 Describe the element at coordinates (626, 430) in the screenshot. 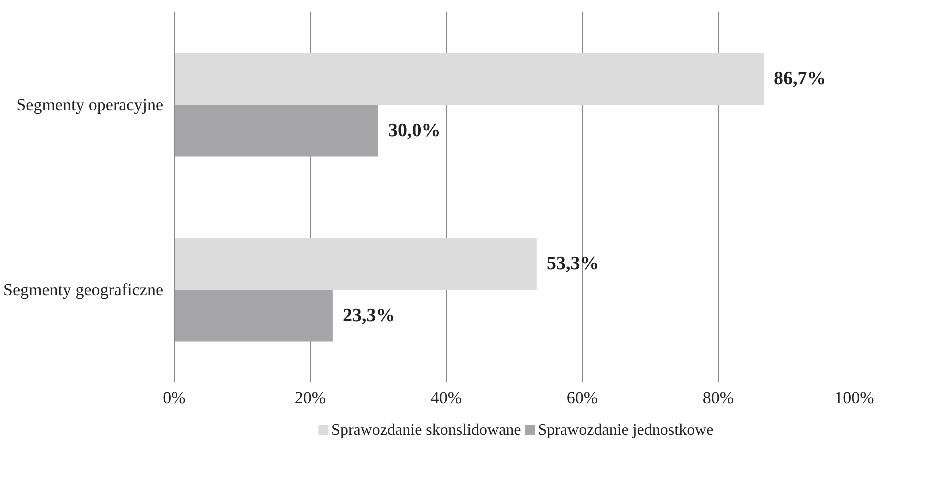

I see `legend-label: Sprawozdanie jednostkowe` at that location.